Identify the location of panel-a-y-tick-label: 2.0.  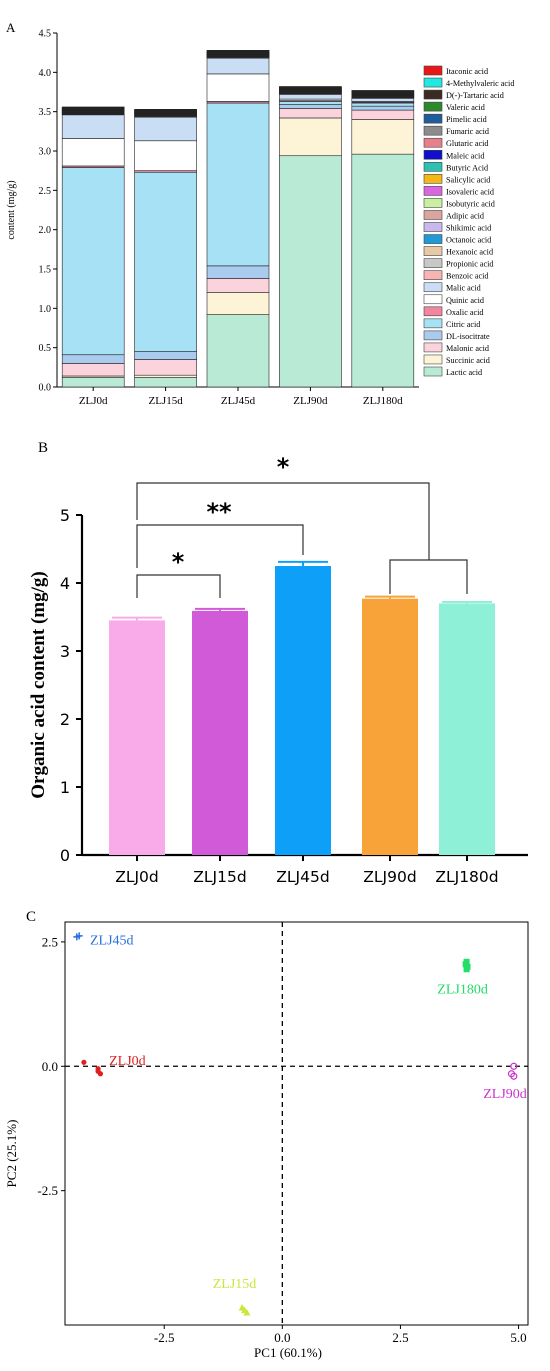
(45, 230).